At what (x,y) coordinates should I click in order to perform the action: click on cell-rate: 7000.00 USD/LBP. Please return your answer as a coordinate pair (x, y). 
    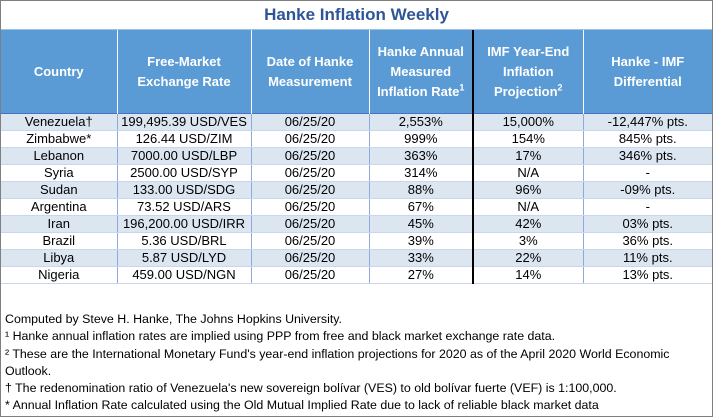
    Looking at the image, I should click on (184, 156).